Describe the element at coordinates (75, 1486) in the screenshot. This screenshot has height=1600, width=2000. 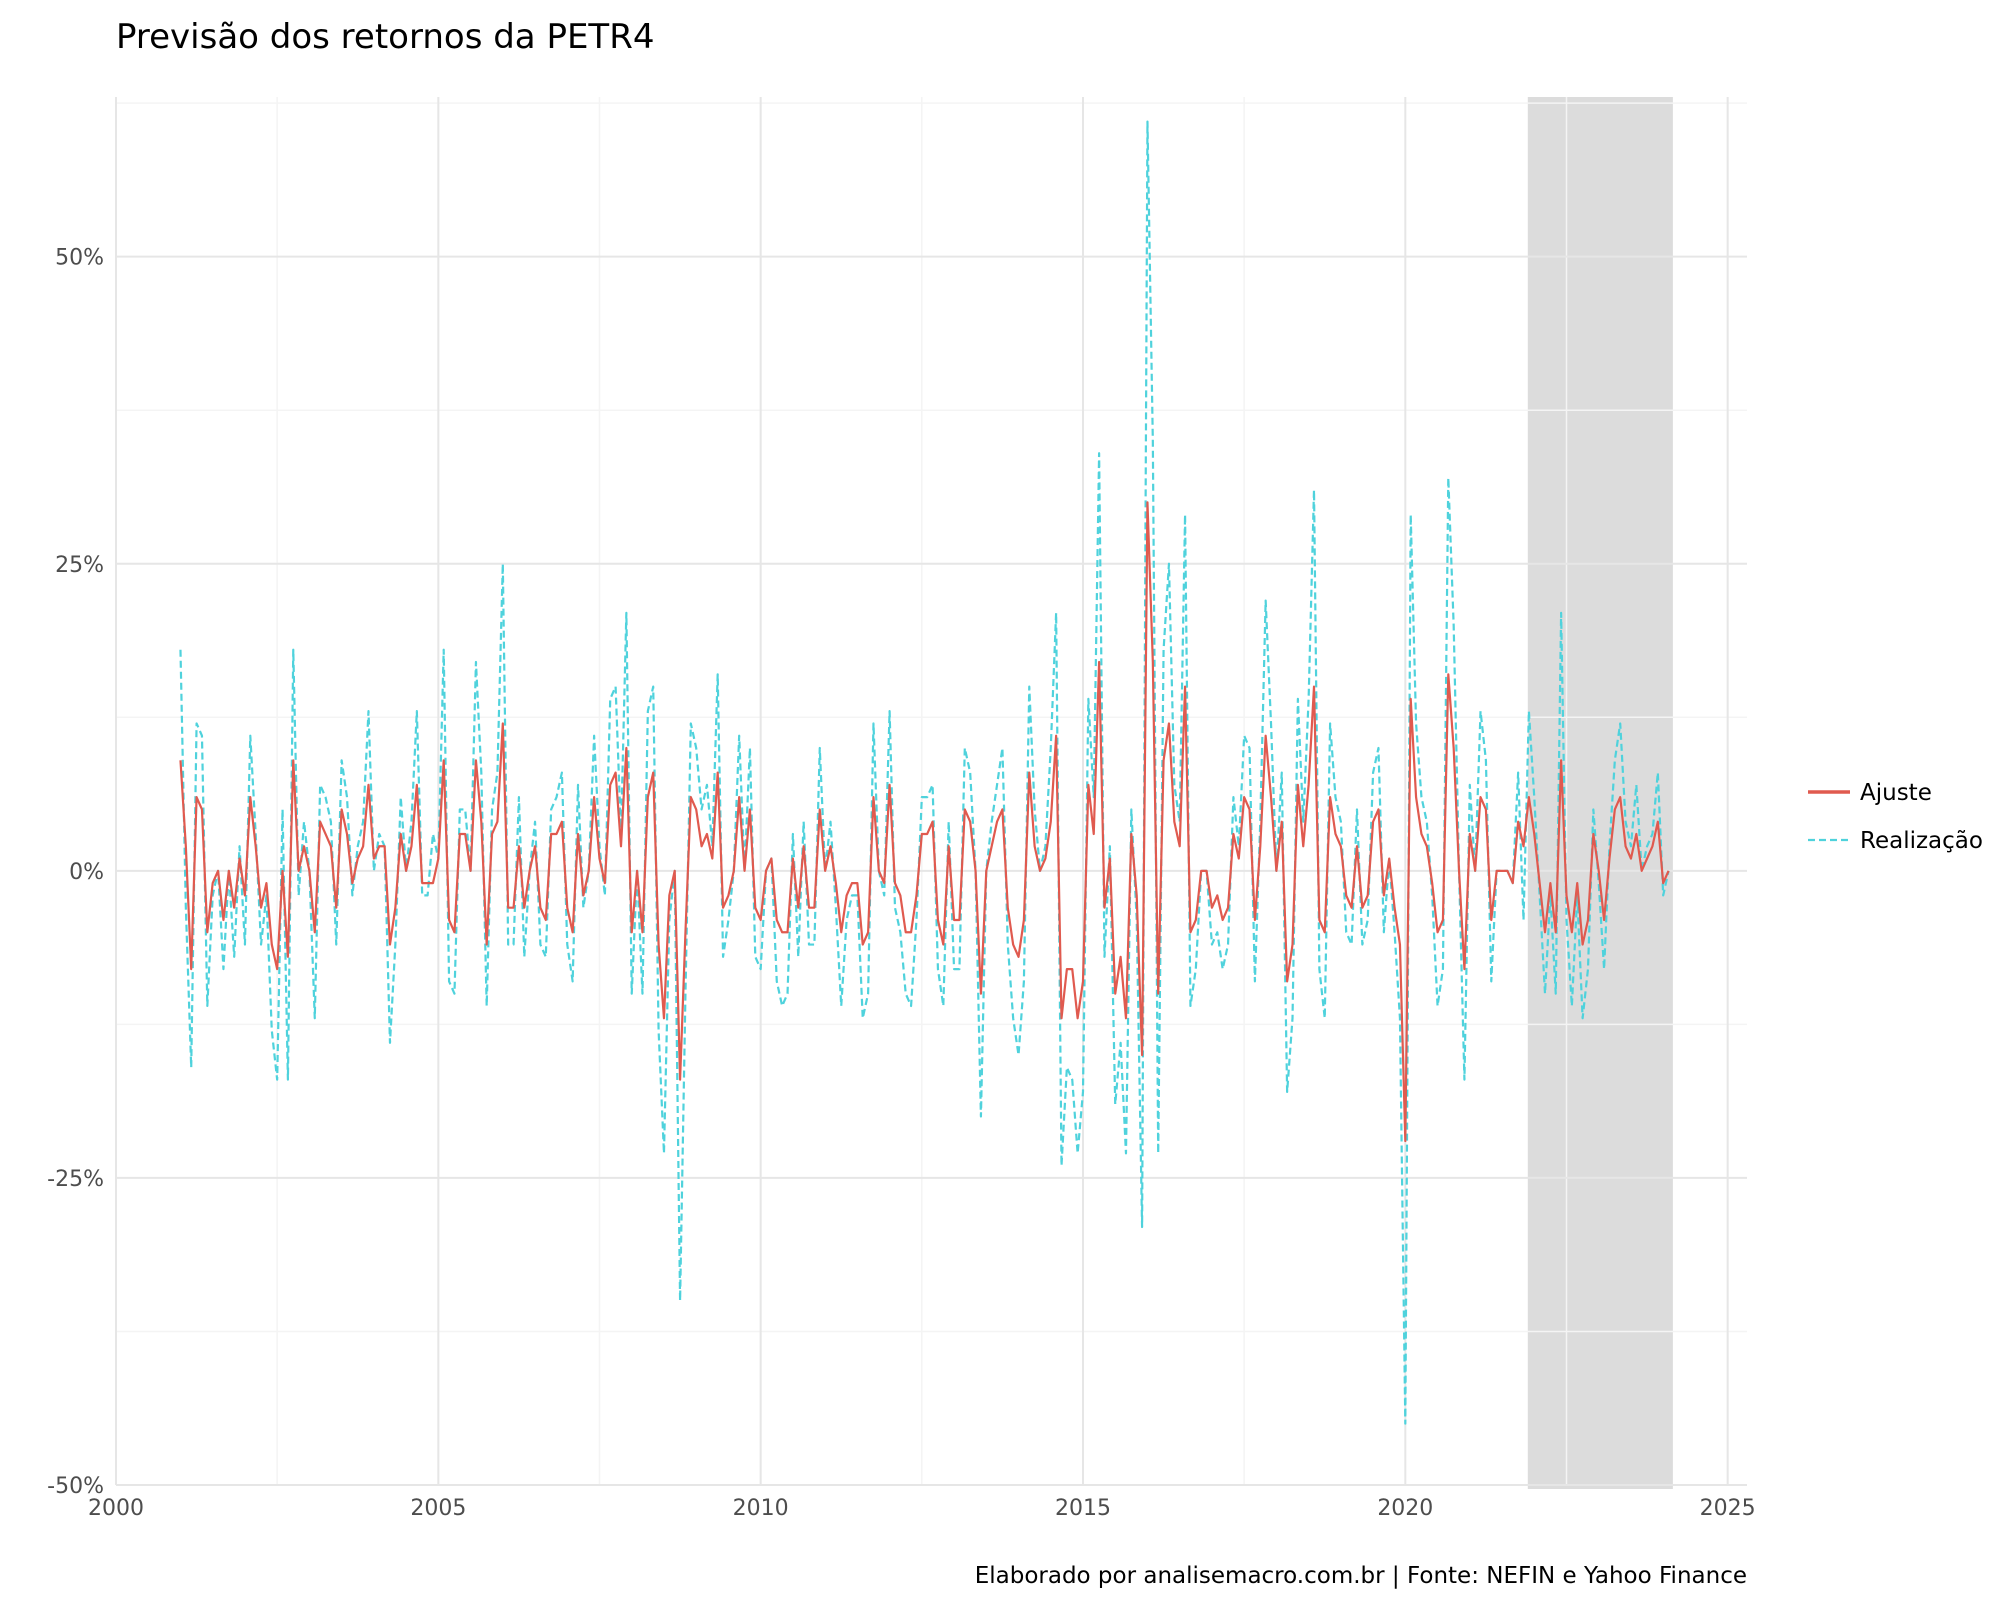
I see `y-tick-label: -50%` at that location.